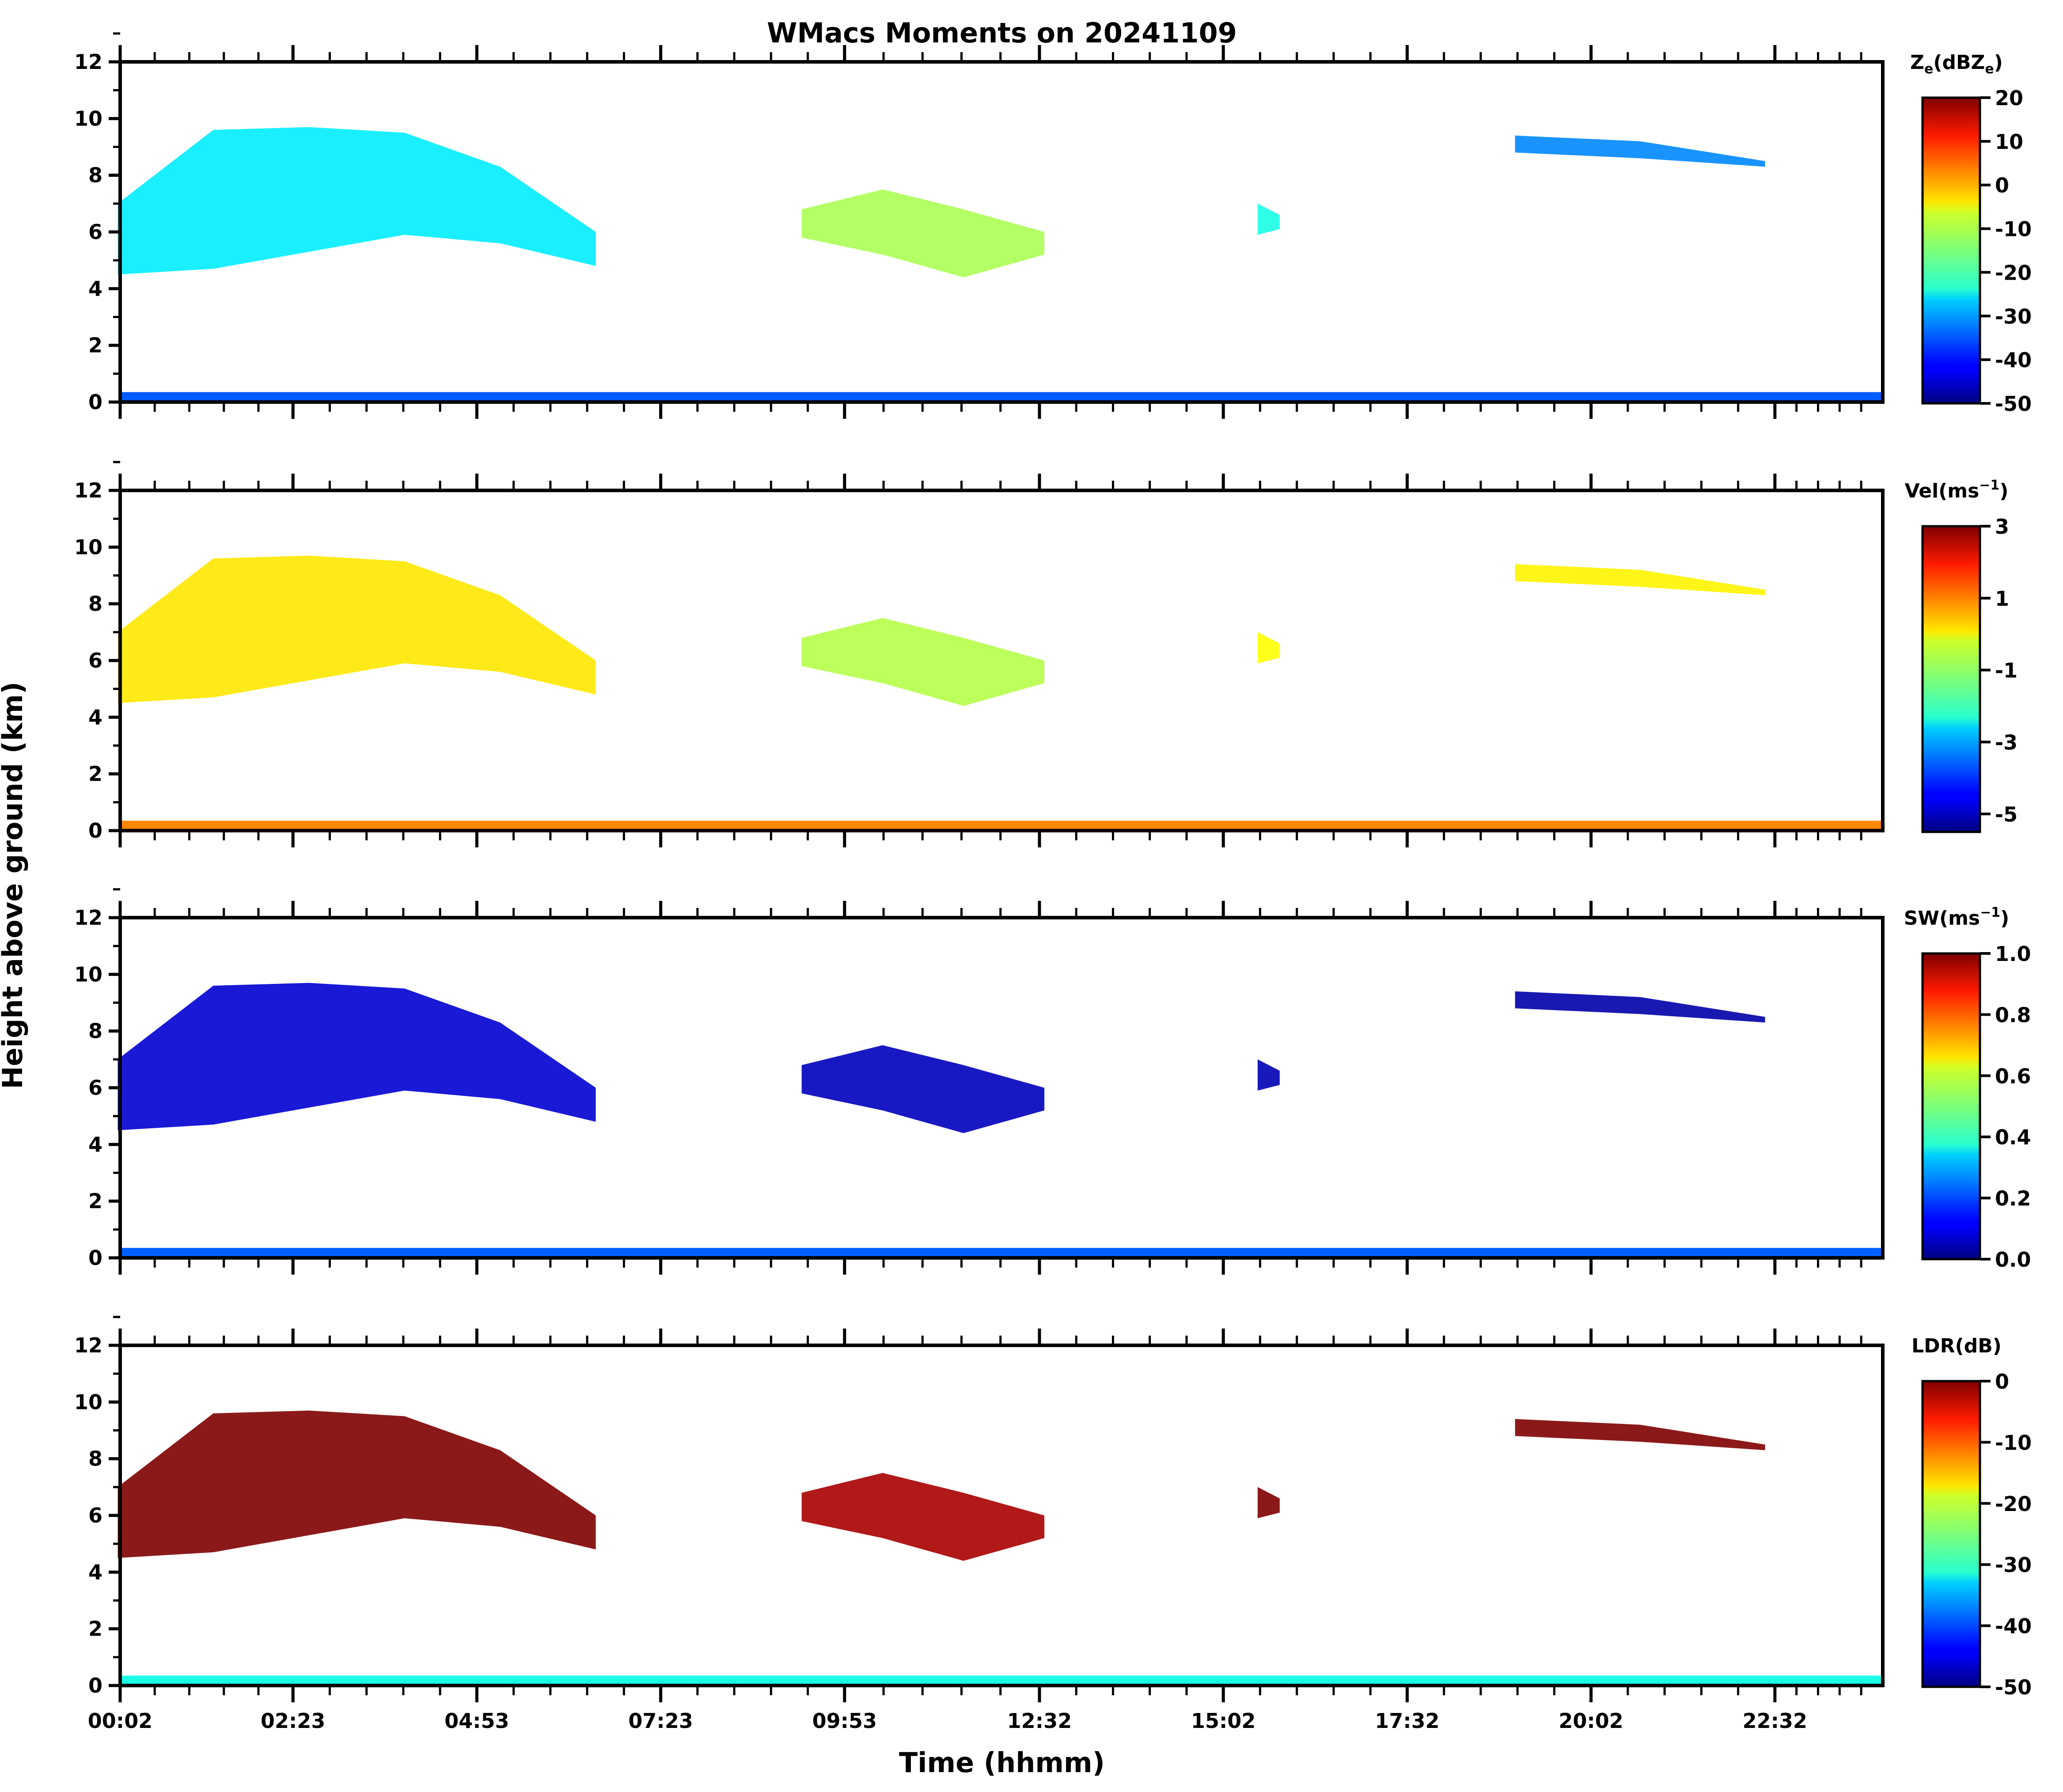  What do you see at coordinates (2013, 404) in the screenshot?
I see `colorbar-tick-label: -50` at bounding box center [2013, 404].